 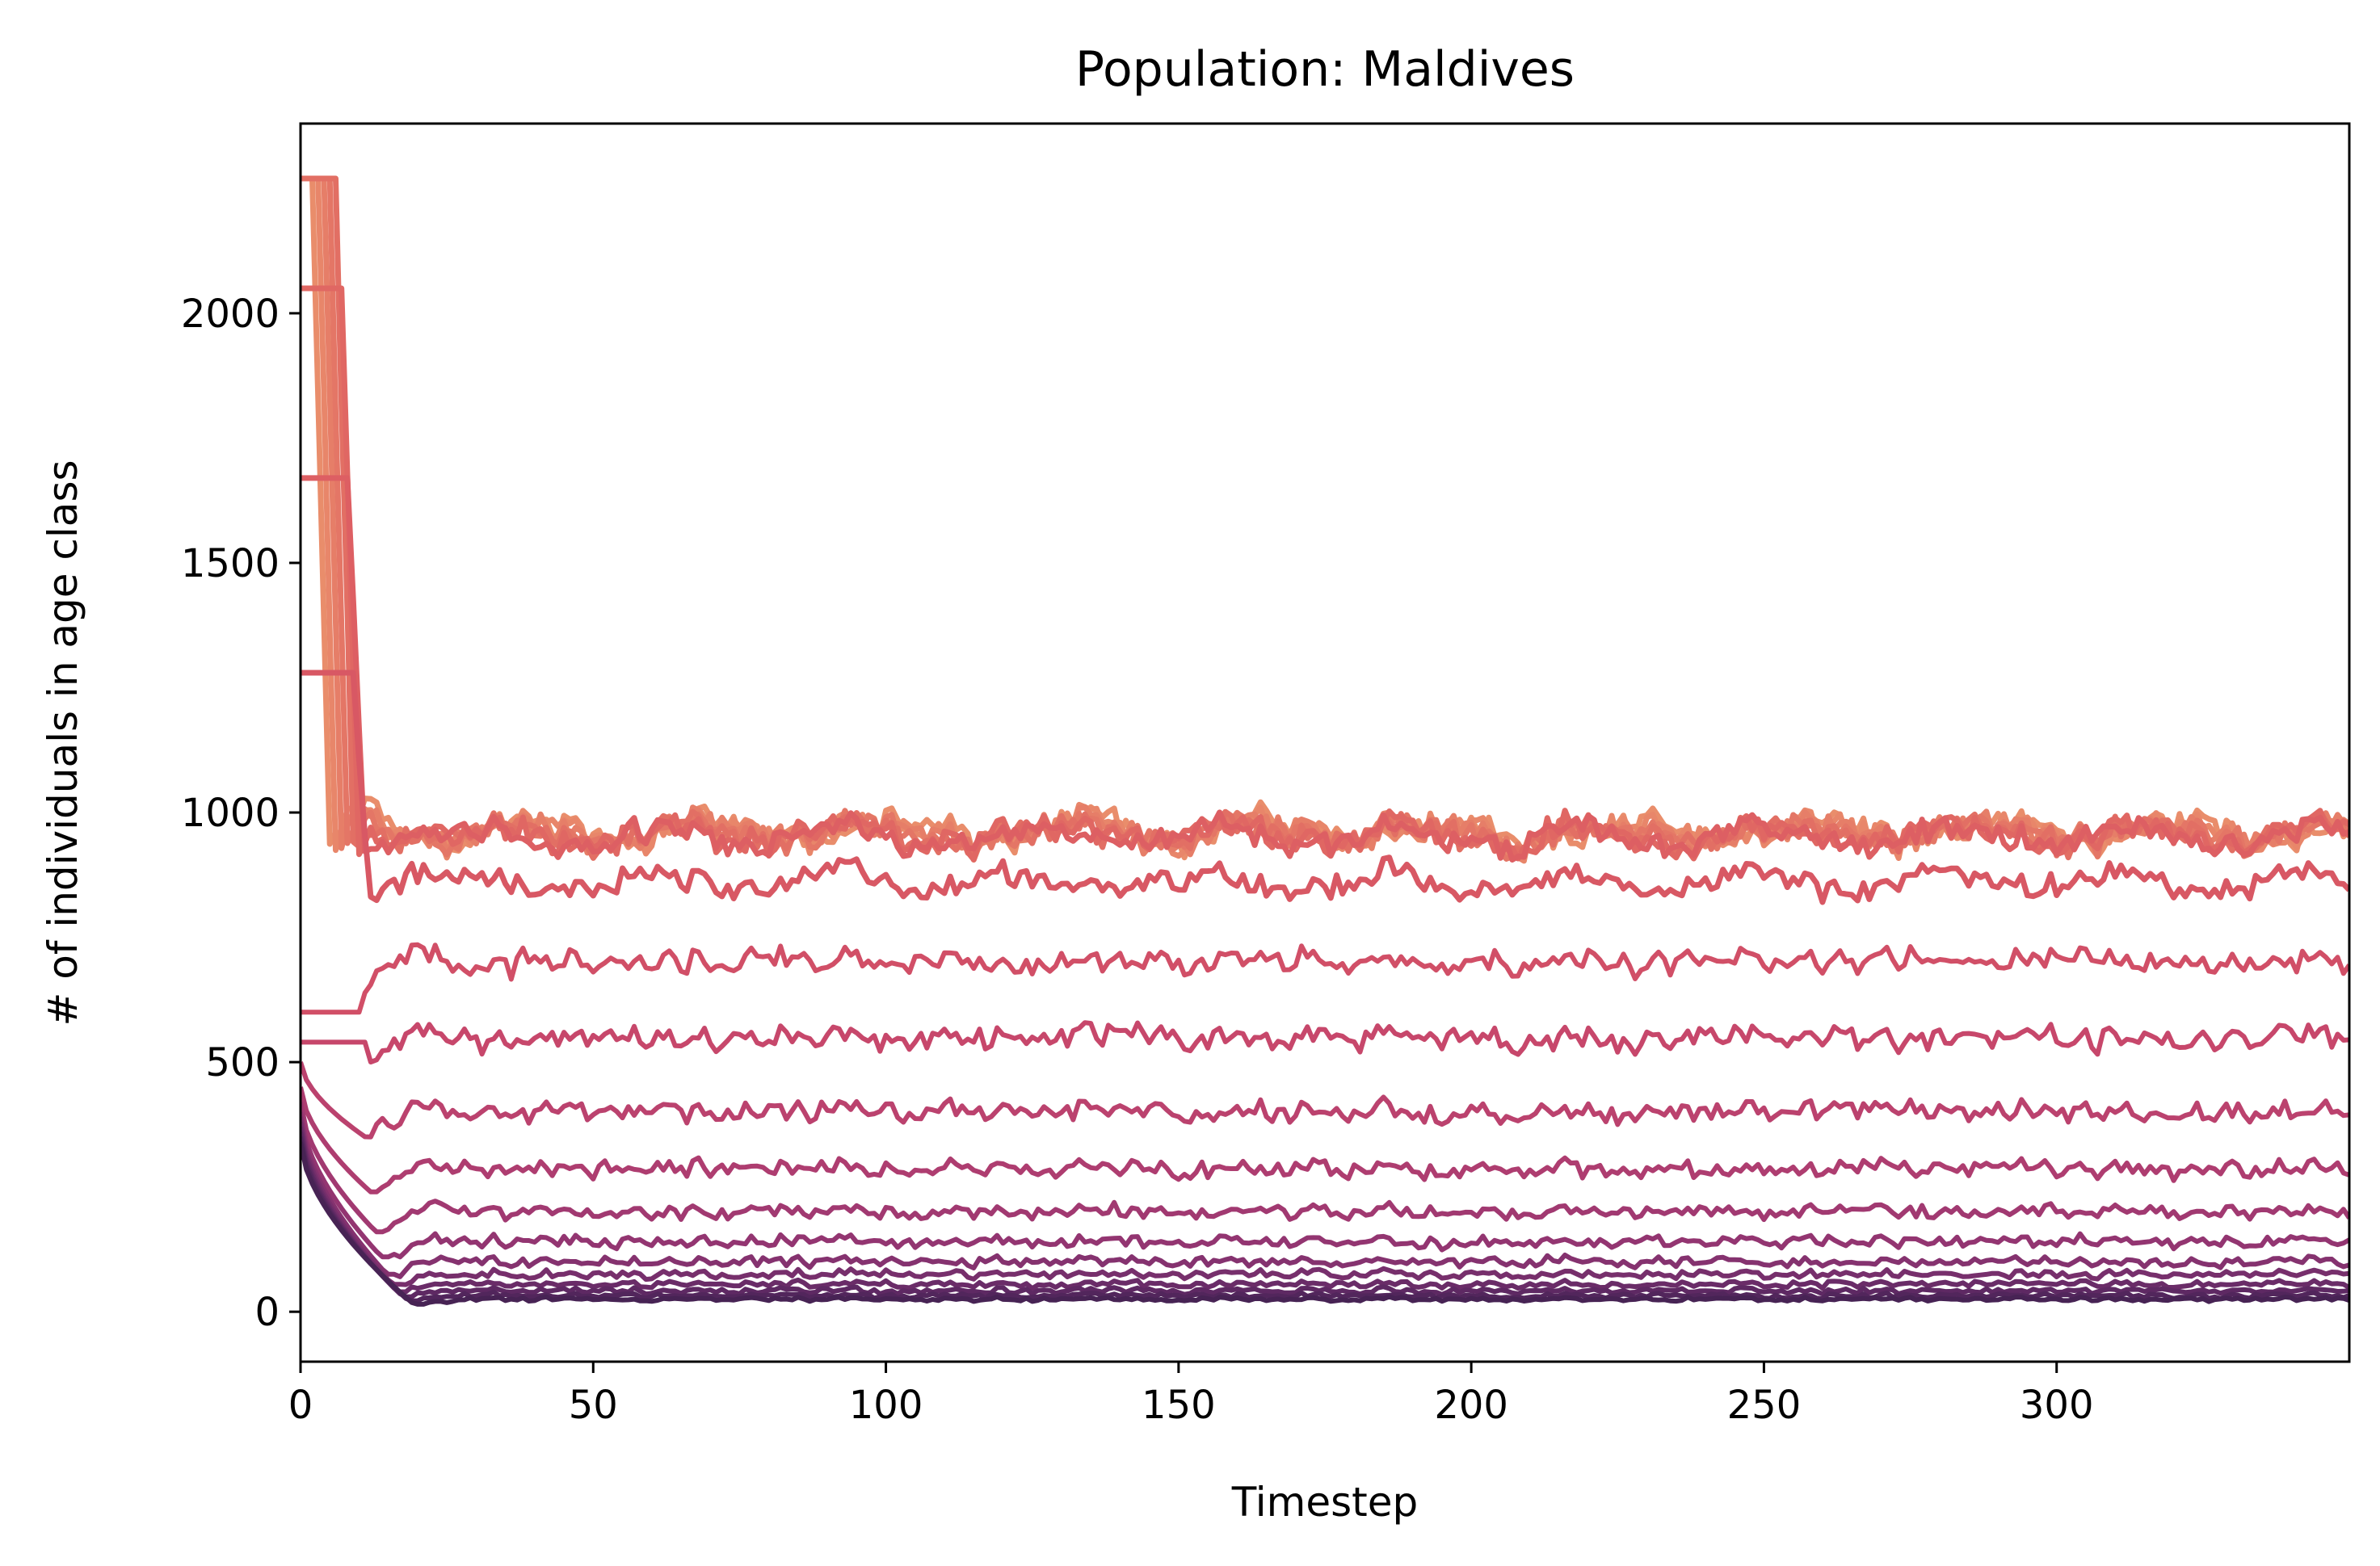 What do you see at coordinates (1325, 69) in the screenshot?
I see `chart-title: Population: Maldives` at bounding box center [1325, 69].